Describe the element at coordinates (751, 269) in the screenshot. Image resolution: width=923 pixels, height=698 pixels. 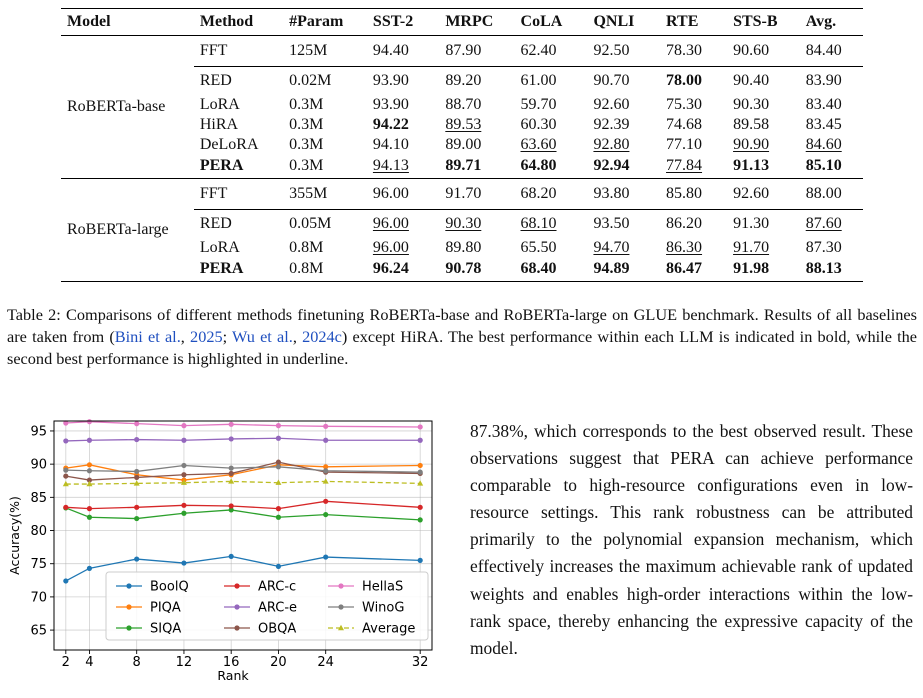
I see `score-cell: 91.98` at that location.